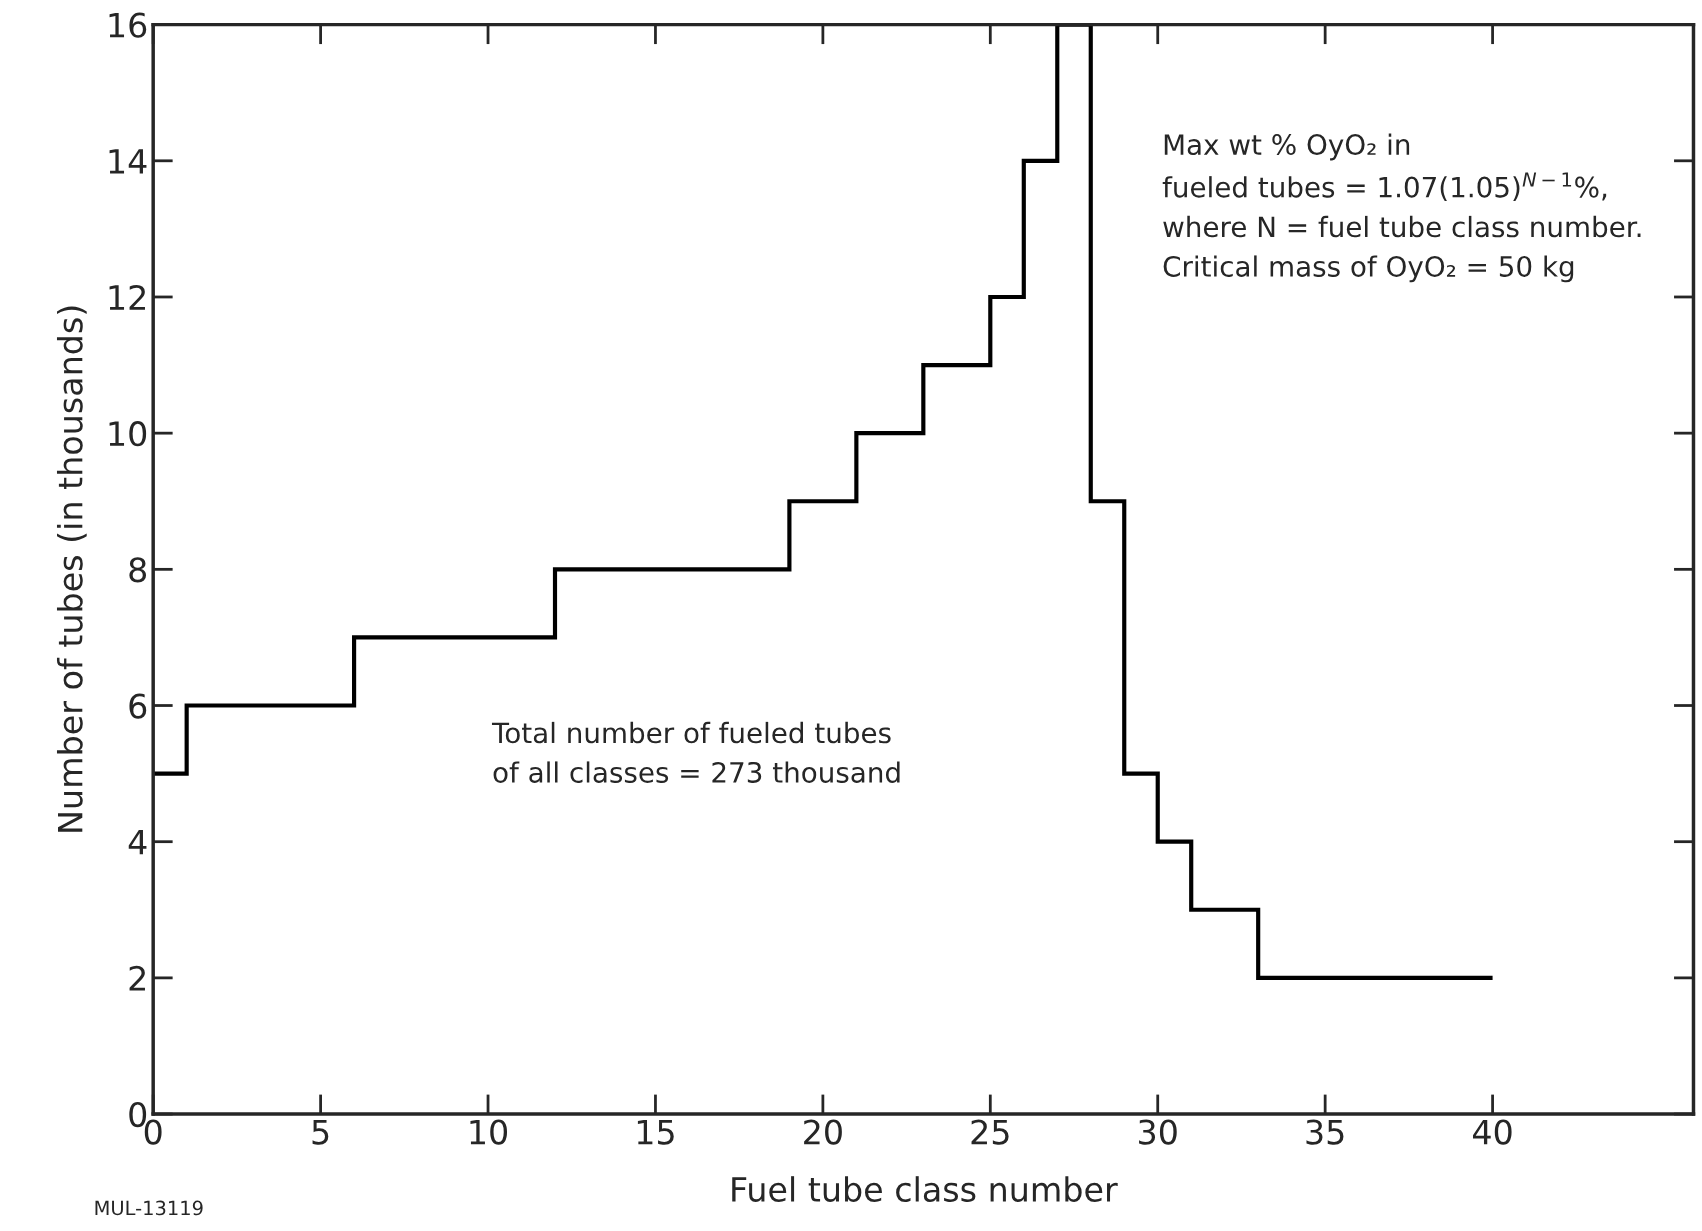  Describe the element at coordinates (320, 1132) in the screenshot. I see `x-tick-label: 5` at that location.